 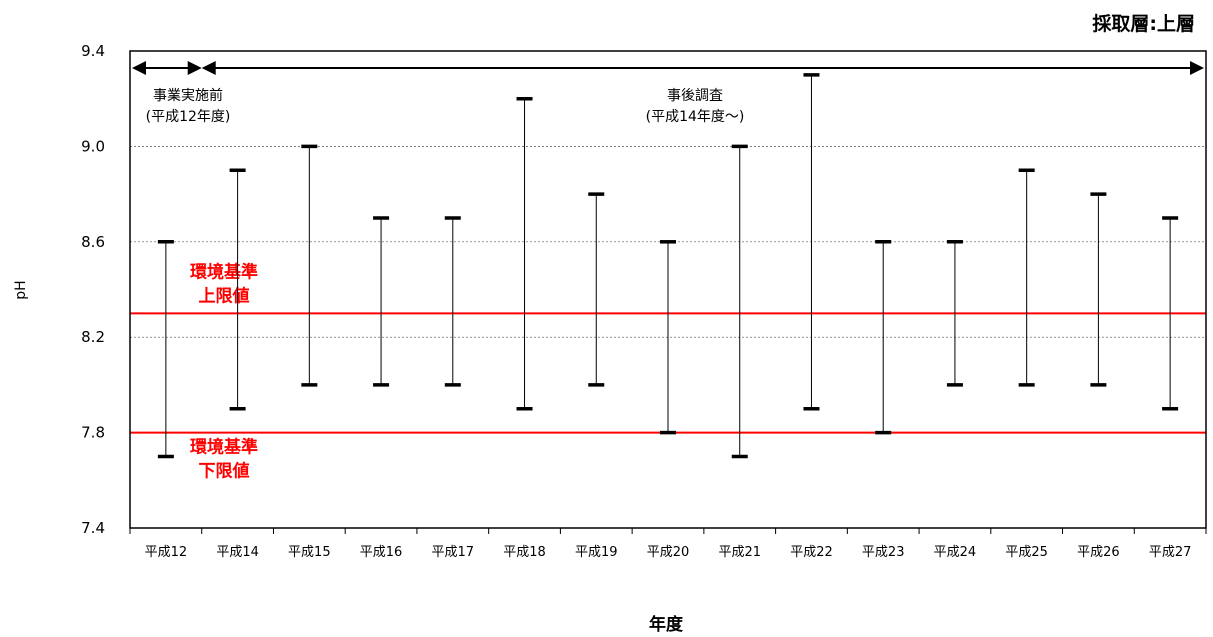 What do you see at coordinates (93, 528) in the screenshot?
I see `y-tick-label-0: 7.4` at bounding box center [93, 528].